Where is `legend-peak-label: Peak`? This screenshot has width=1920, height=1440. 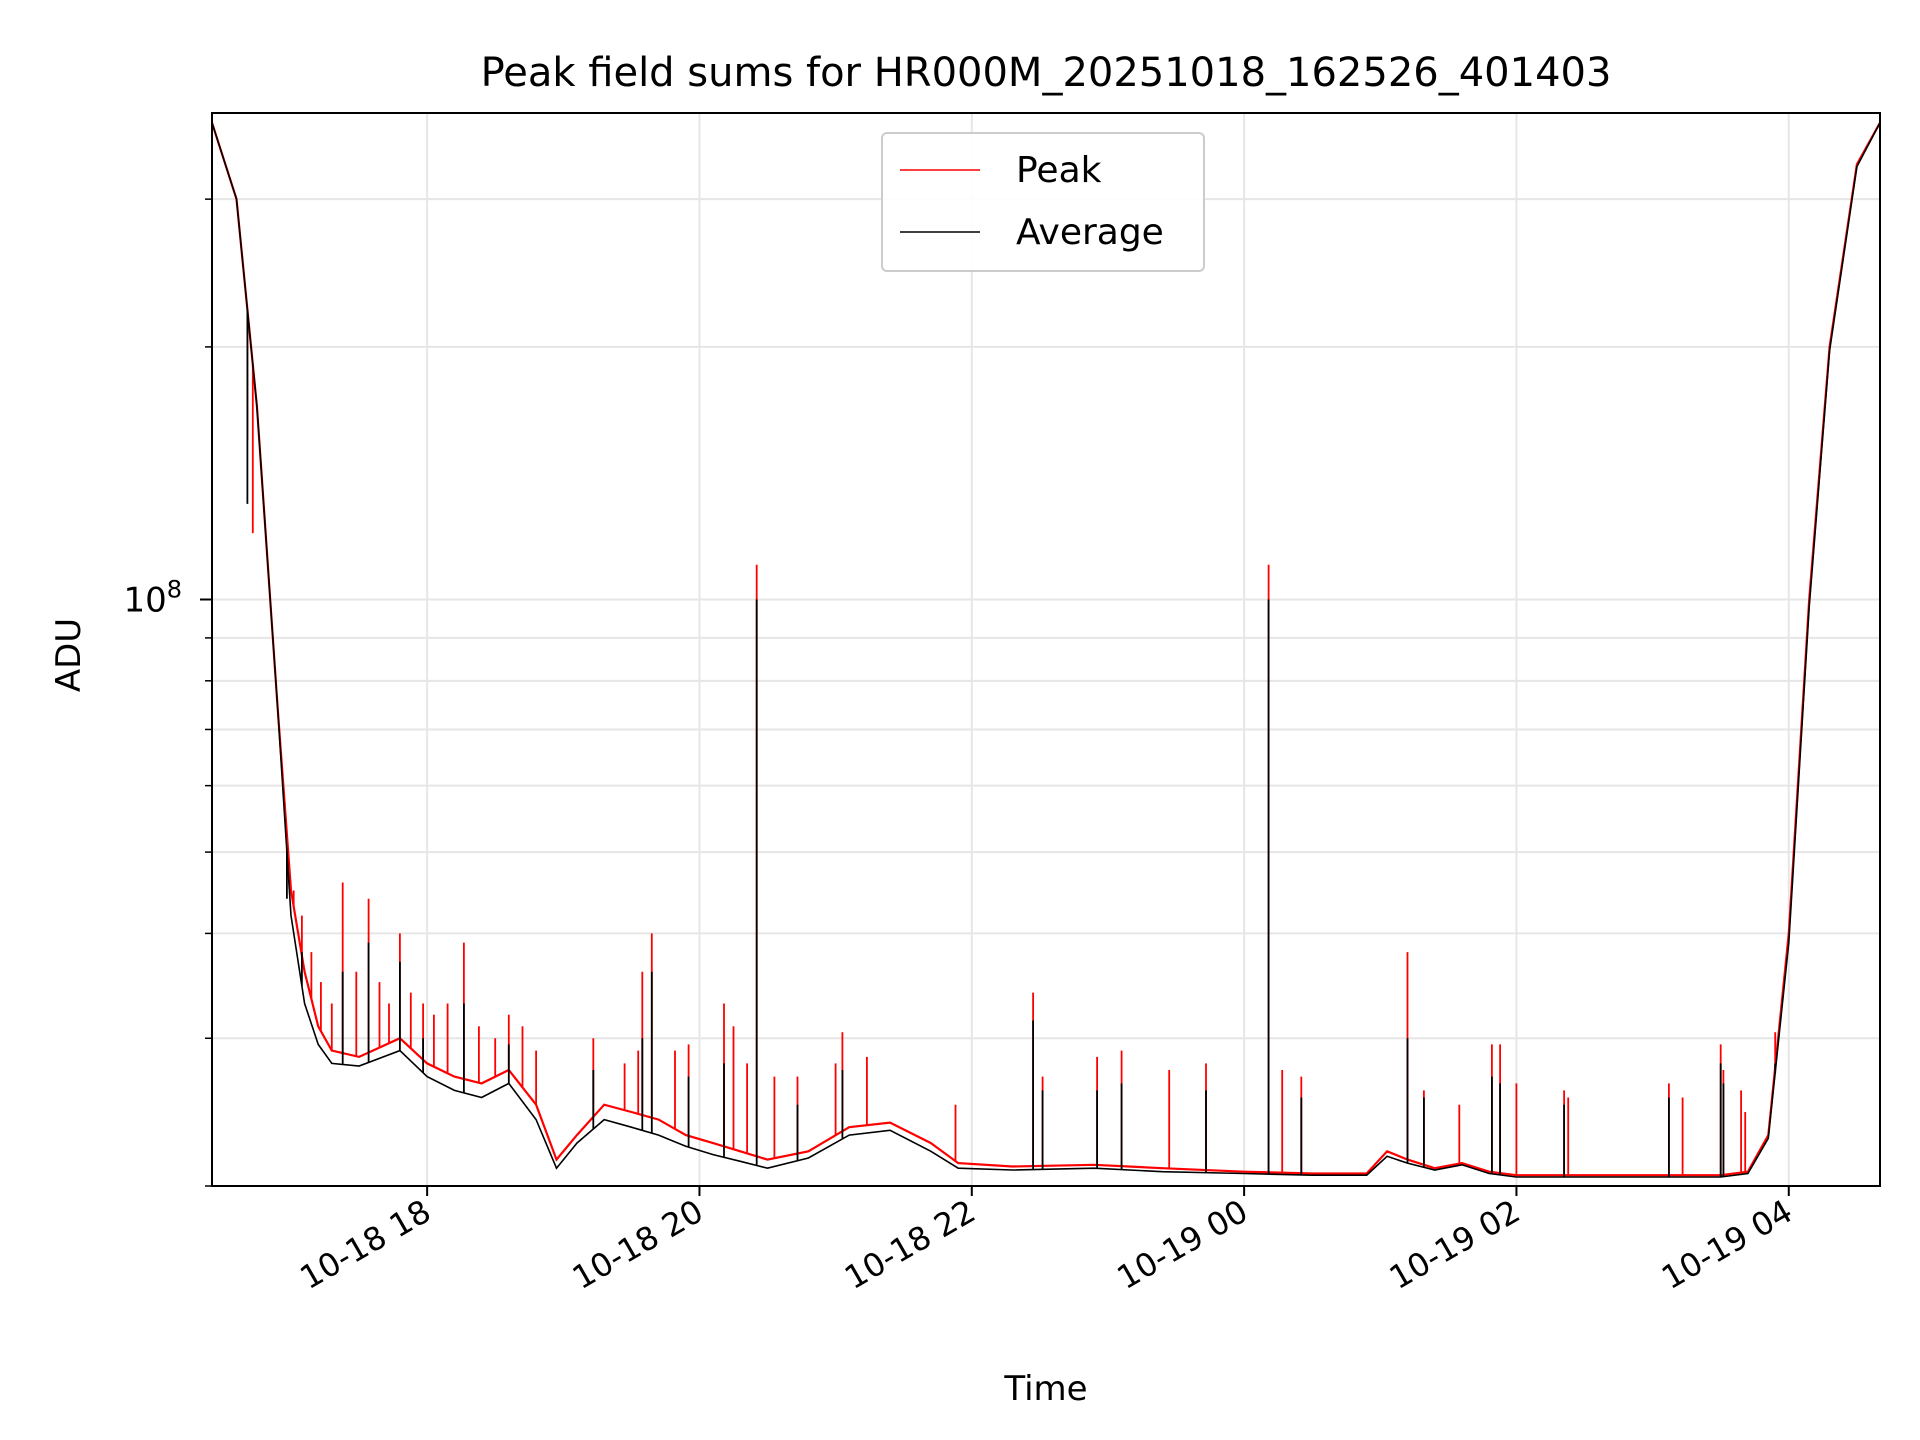
legend-peak-label: Peak is located at coordinates (1059, 170).